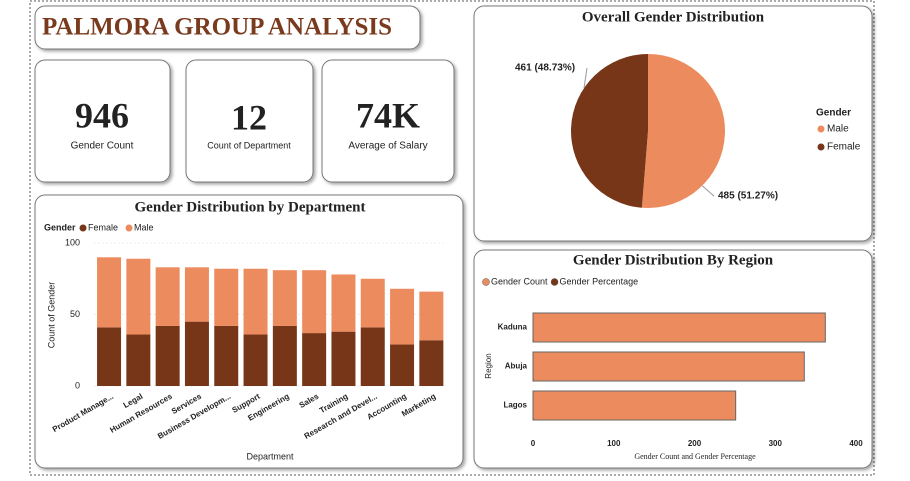 Image resolution: width=910 pixels, height=481 pixels. Describe the element at coordinates (695, 456) in the screenshot. I see `x-axis-label: Gender Count and Gender Percentage` at that location.